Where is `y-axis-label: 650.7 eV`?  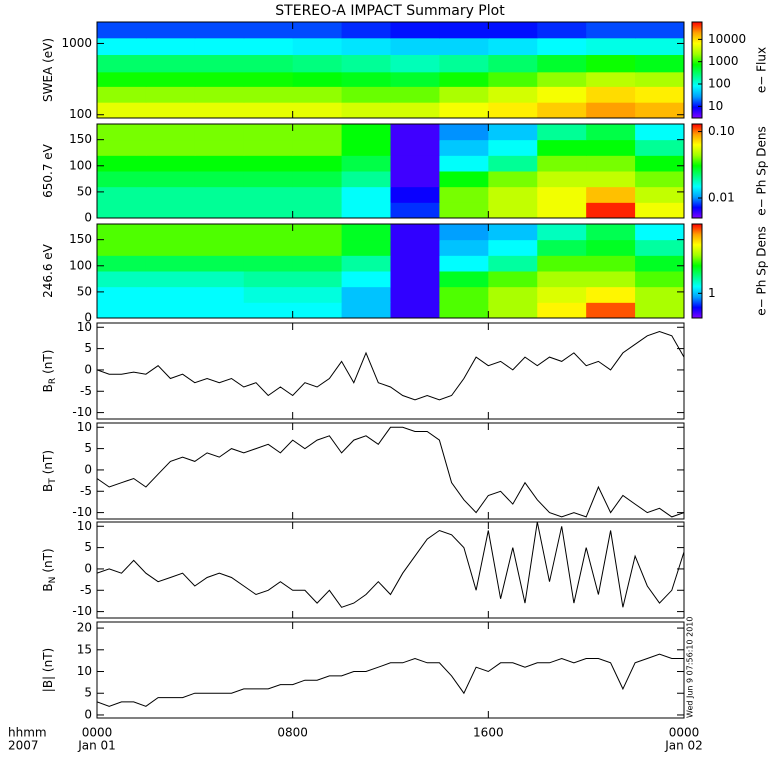
y-axis-label: 650.7 eV is located at coordinates (48, 170).